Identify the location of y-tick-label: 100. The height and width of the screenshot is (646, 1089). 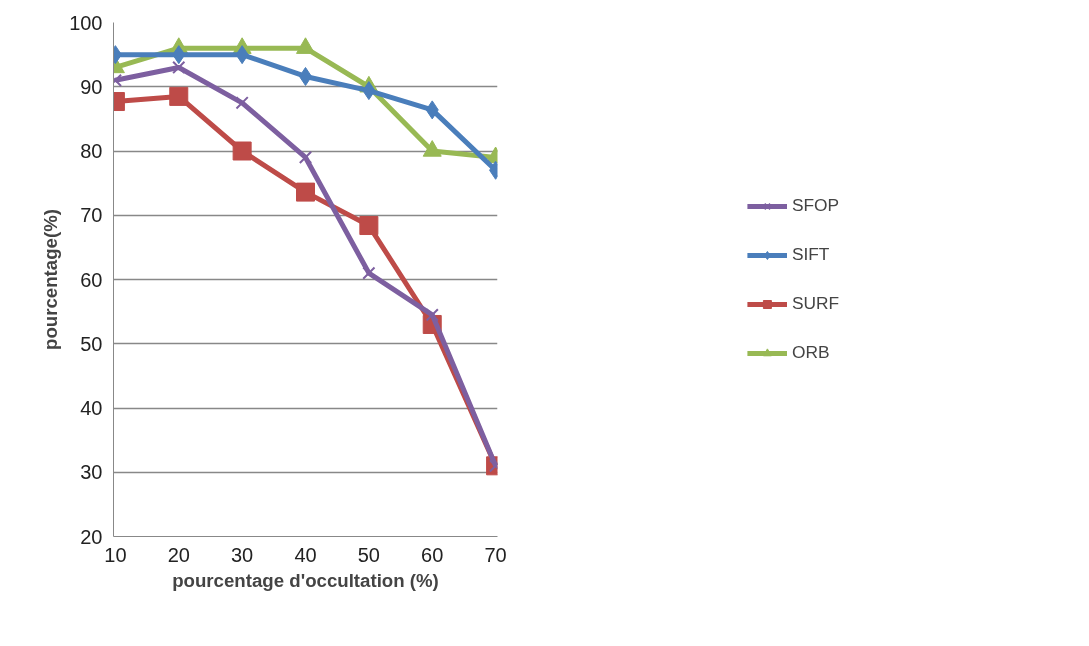
(86, 22).